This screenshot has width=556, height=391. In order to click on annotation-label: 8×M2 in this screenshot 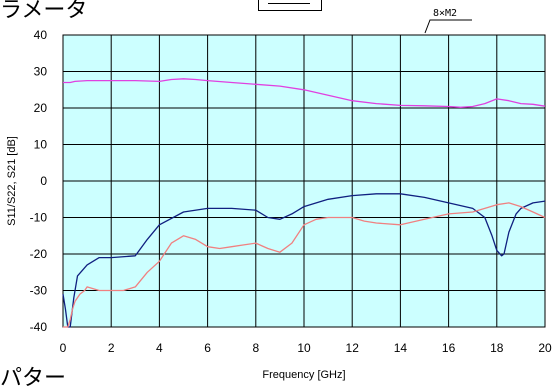, I will do `click(445, 13)`.